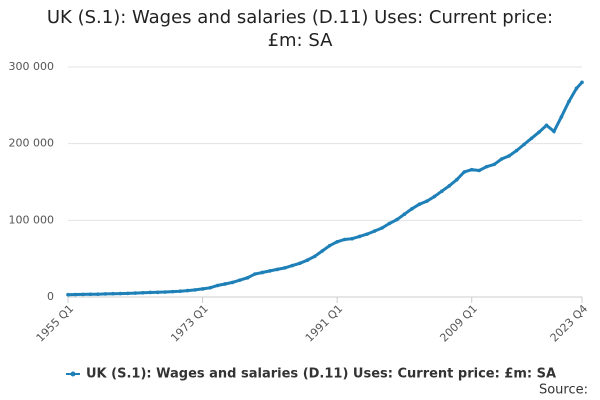 The image size is (600, 400). Describe the element at coordinates (563, 390) in the screenshot. I see `source: Source:` at that location.